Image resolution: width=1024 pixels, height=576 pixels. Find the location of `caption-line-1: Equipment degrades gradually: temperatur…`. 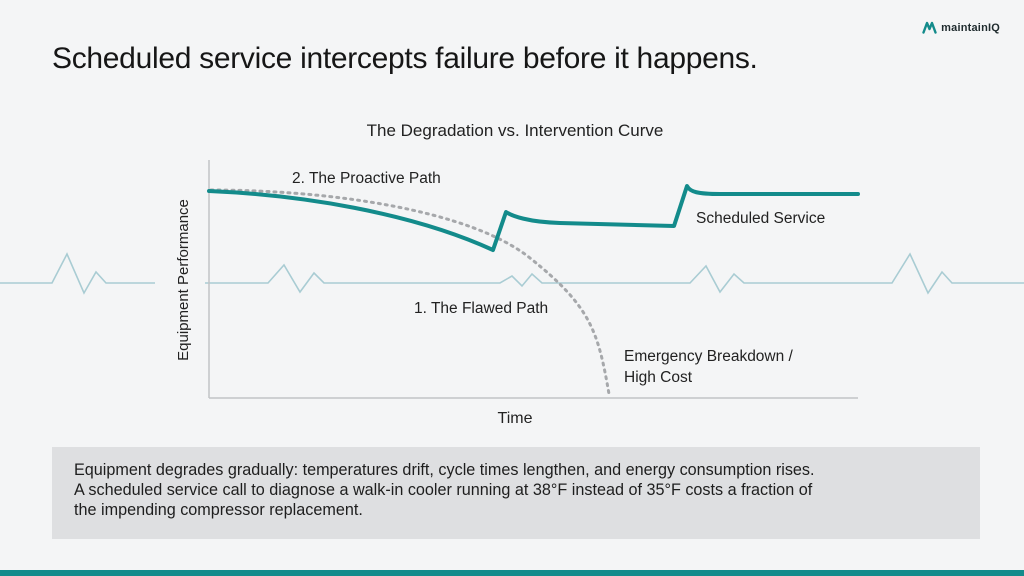

caption-line-1: Equipment degrades gradually: temperatur… is located at coordinates (444, 470).